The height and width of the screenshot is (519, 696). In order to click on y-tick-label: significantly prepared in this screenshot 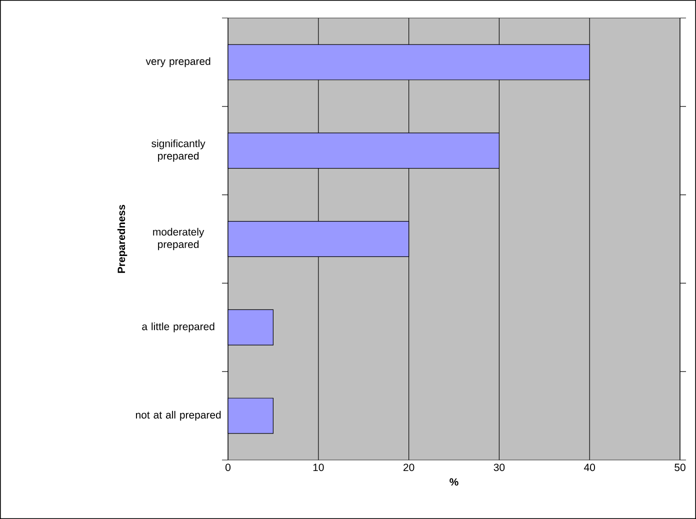, I will do `click(179, 151)`.